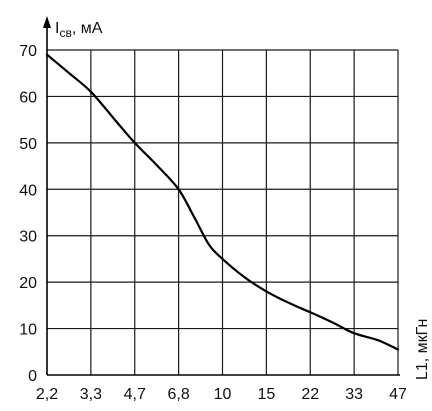  What do you see at coordinates (91, 394) in the screenshot?
I see `x-tick-label: 3,3` at bounding box center [91, 394].